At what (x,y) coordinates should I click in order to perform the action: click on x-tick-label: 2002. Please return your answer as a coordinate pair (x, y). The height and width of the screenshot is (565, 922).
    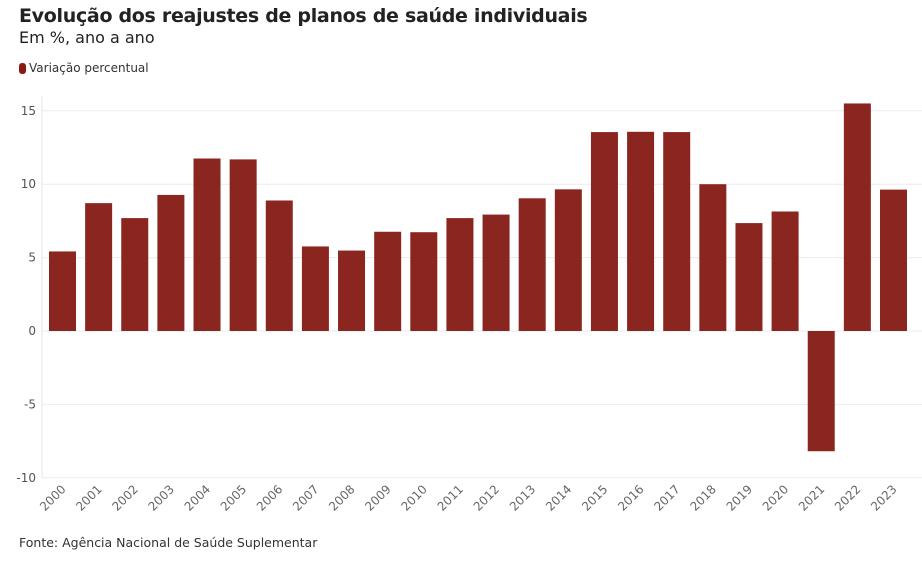
    Looking at the image, I should click on (124, 497).